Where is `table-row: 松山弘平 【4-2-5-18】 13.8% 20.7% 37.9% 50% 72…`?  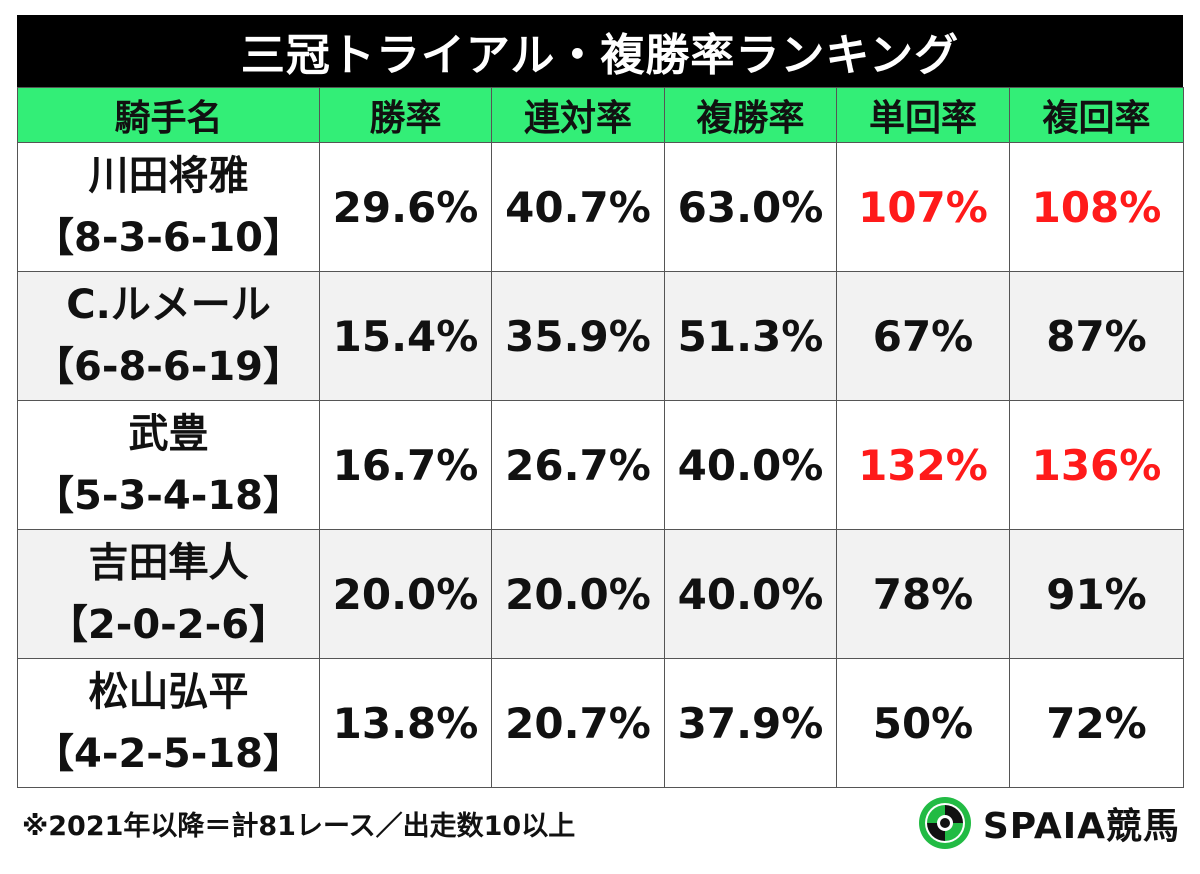 table-row: 松山弘平 【4-2-5-18】 13.8% 20.7% 37.9% 50% 72… is located at coordinates (600, 723).